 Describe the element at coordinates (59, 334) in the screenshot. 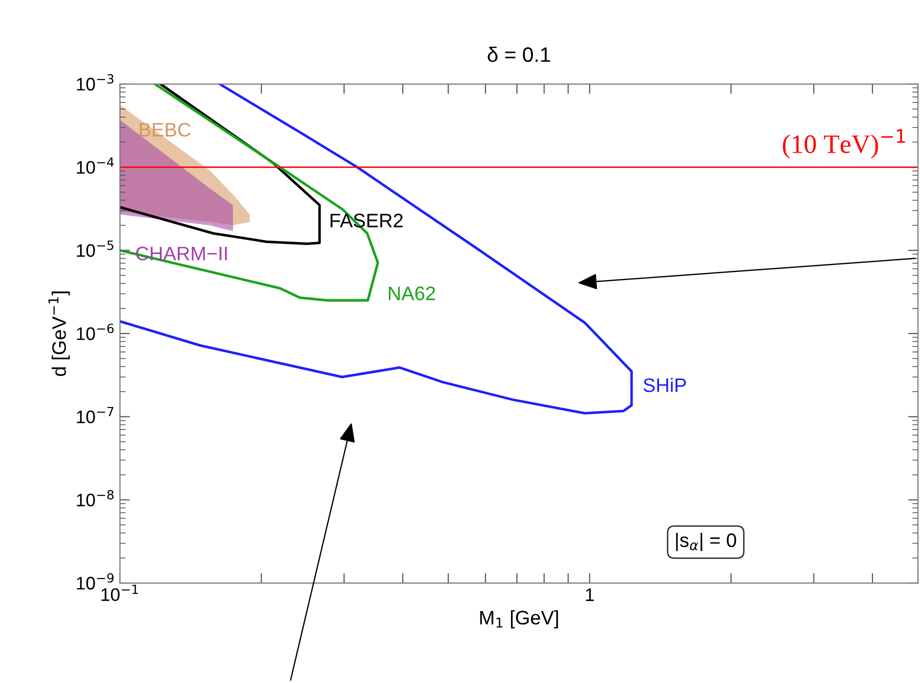

I see `y-axis-title: d [GeV$^{−1}$]` at that location.